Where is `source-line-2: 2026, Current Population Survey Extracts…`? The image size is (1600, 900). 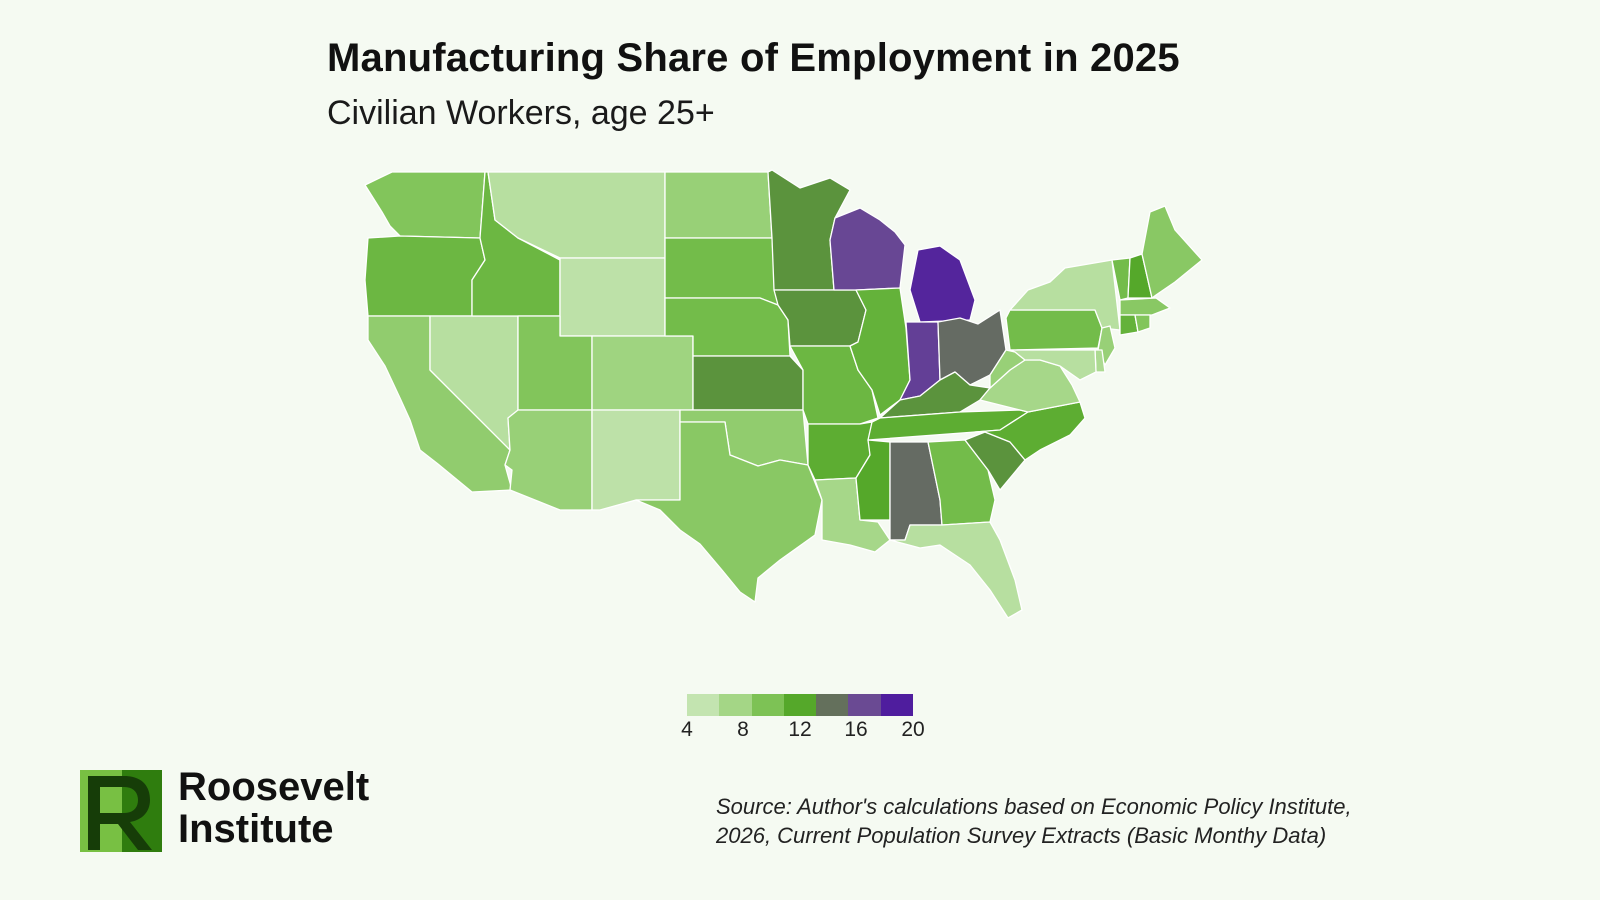
source-line-2: 2026, Current Population Survey Extracts… is located at coordinates (1021, 835).